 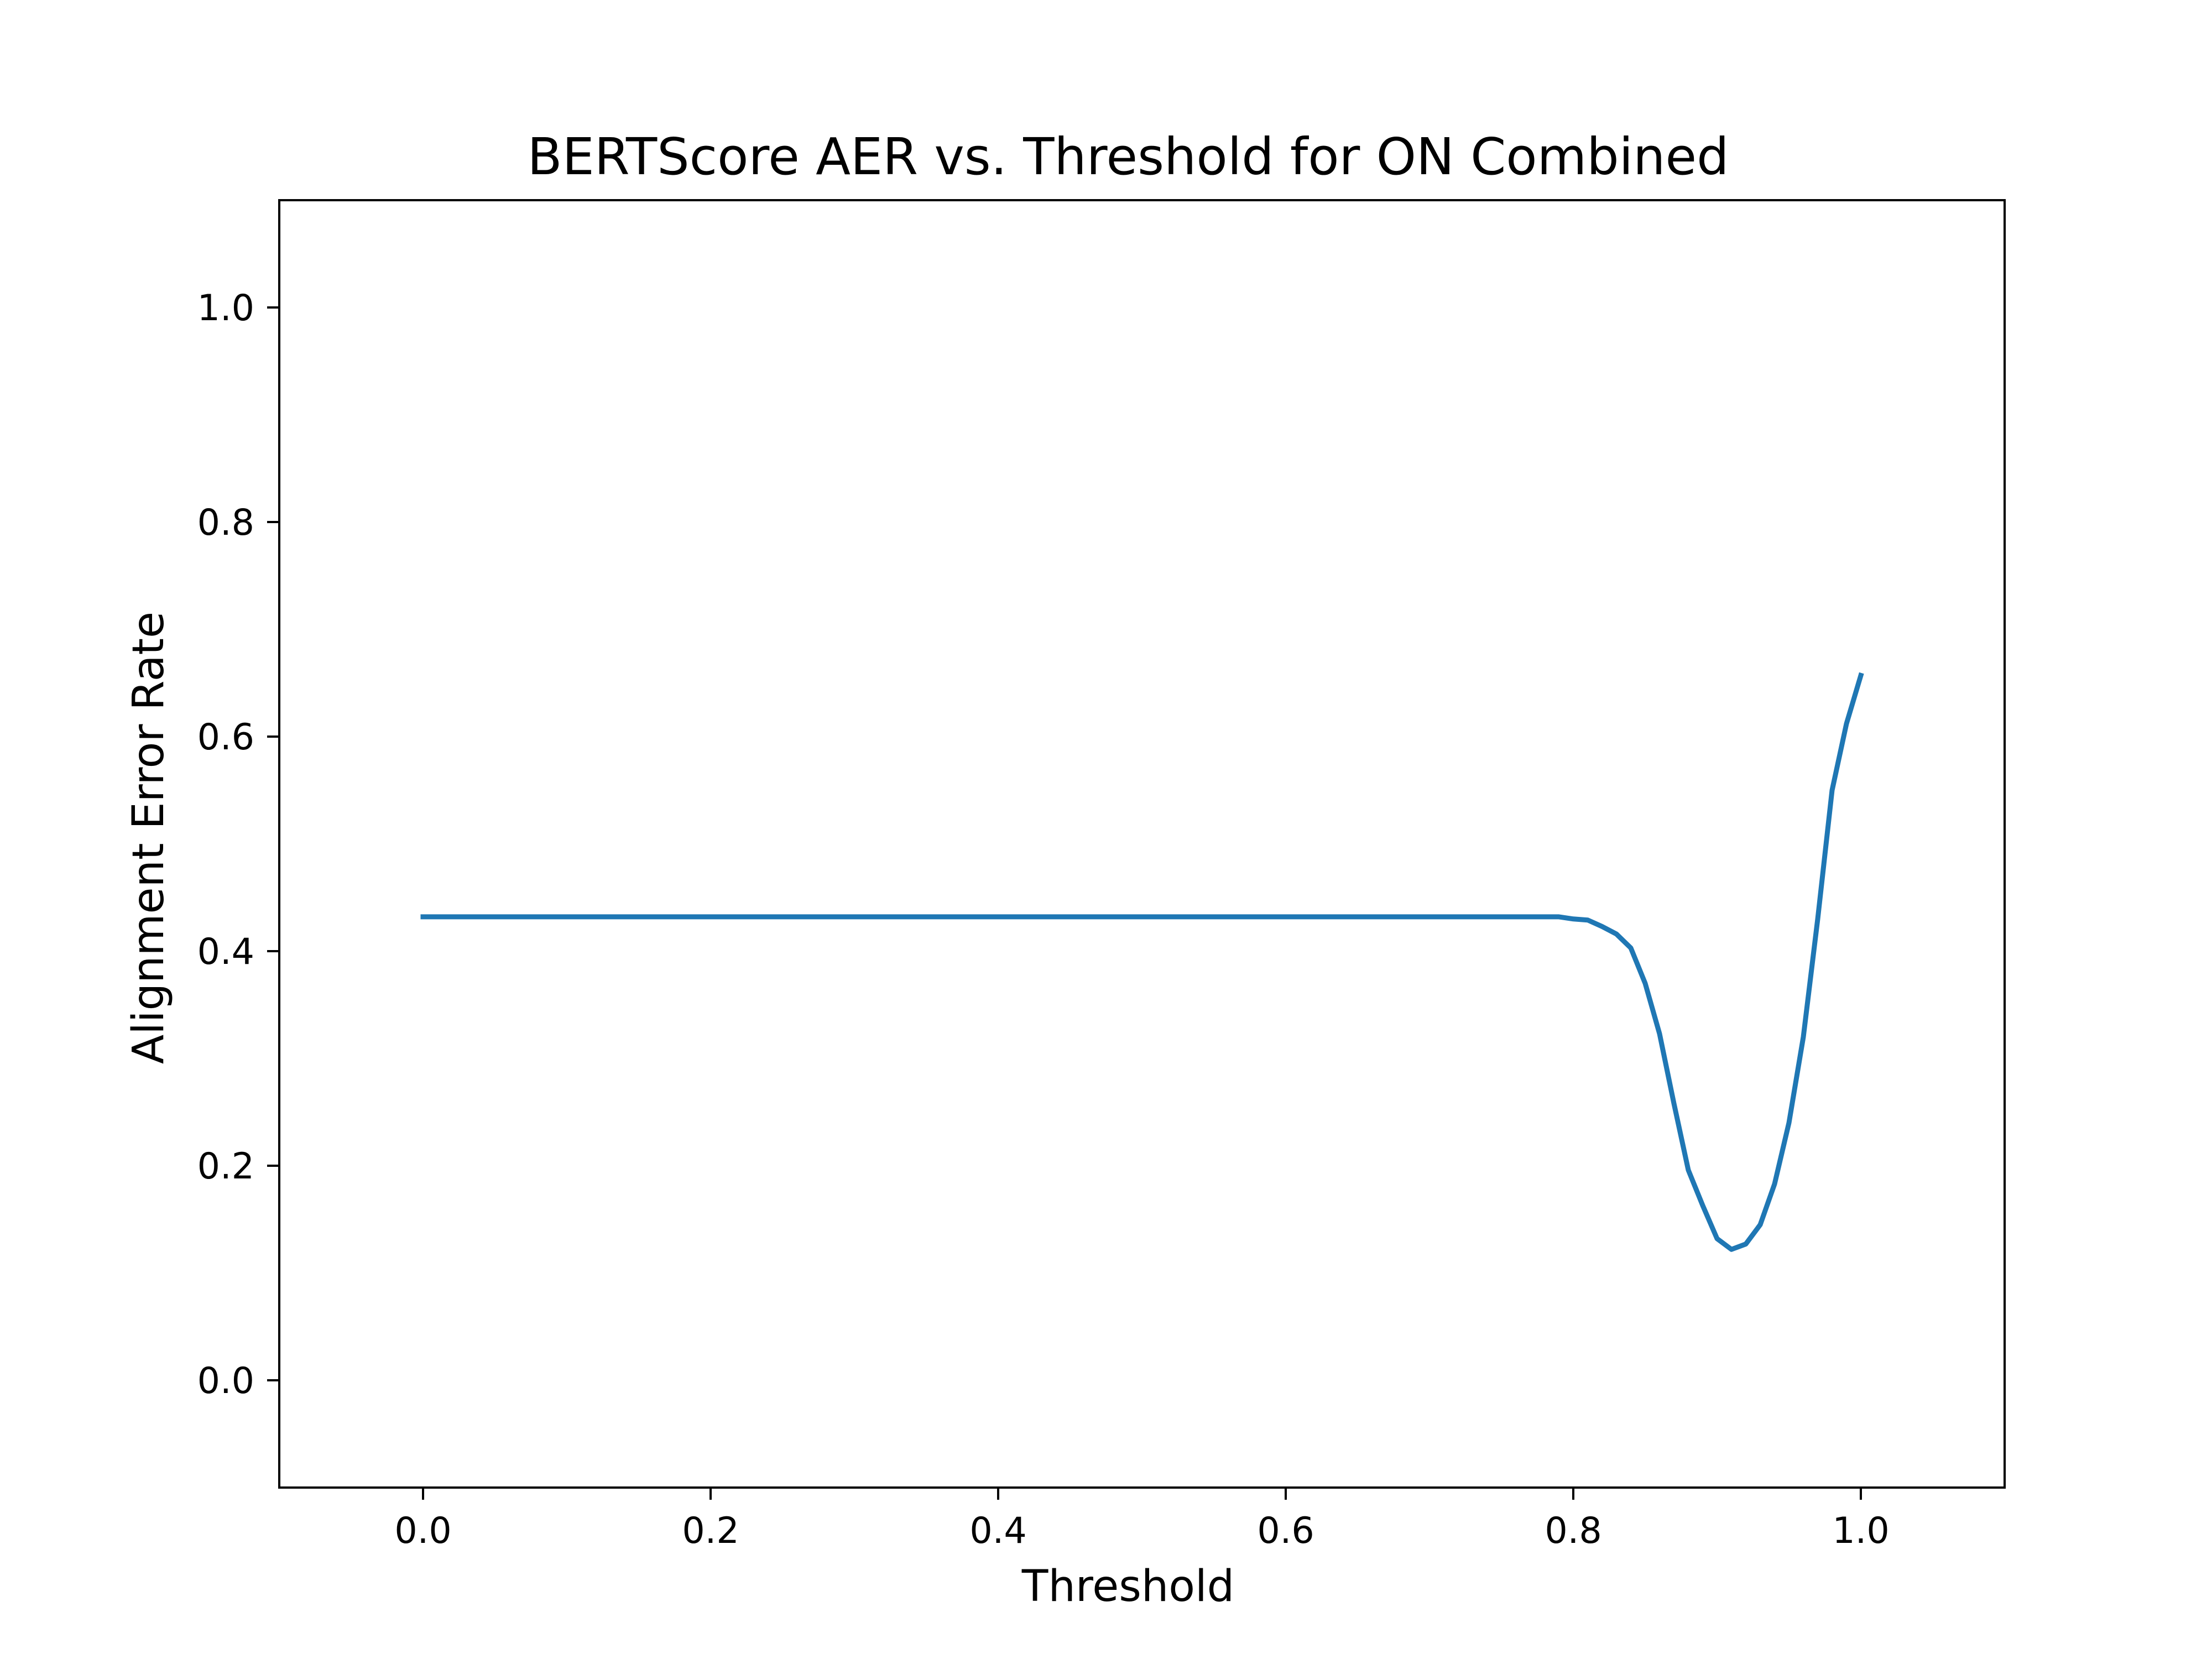 What do you see at coordinates (226, 737) in the screenshot?
I see `y-tick-label-3: 0.6` at bounding box center [226, 737].